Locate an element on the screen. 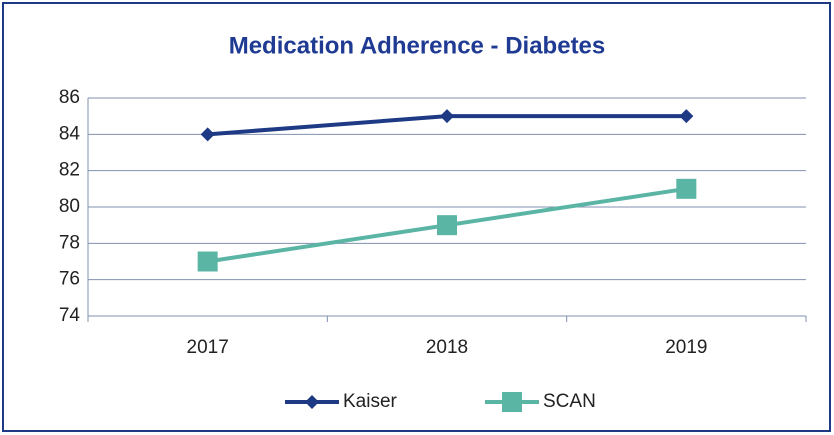 The width and height of the screenshot is (834, 435). y-tick-label: 78 is located at coordinates (69, 242).